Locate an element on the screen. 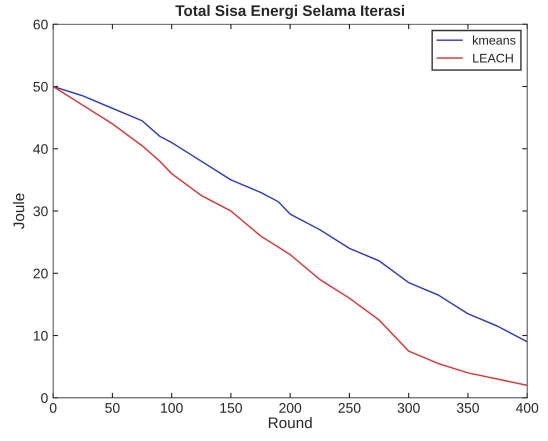  x-tick-label: 50 is located at coordinates (112, 408).